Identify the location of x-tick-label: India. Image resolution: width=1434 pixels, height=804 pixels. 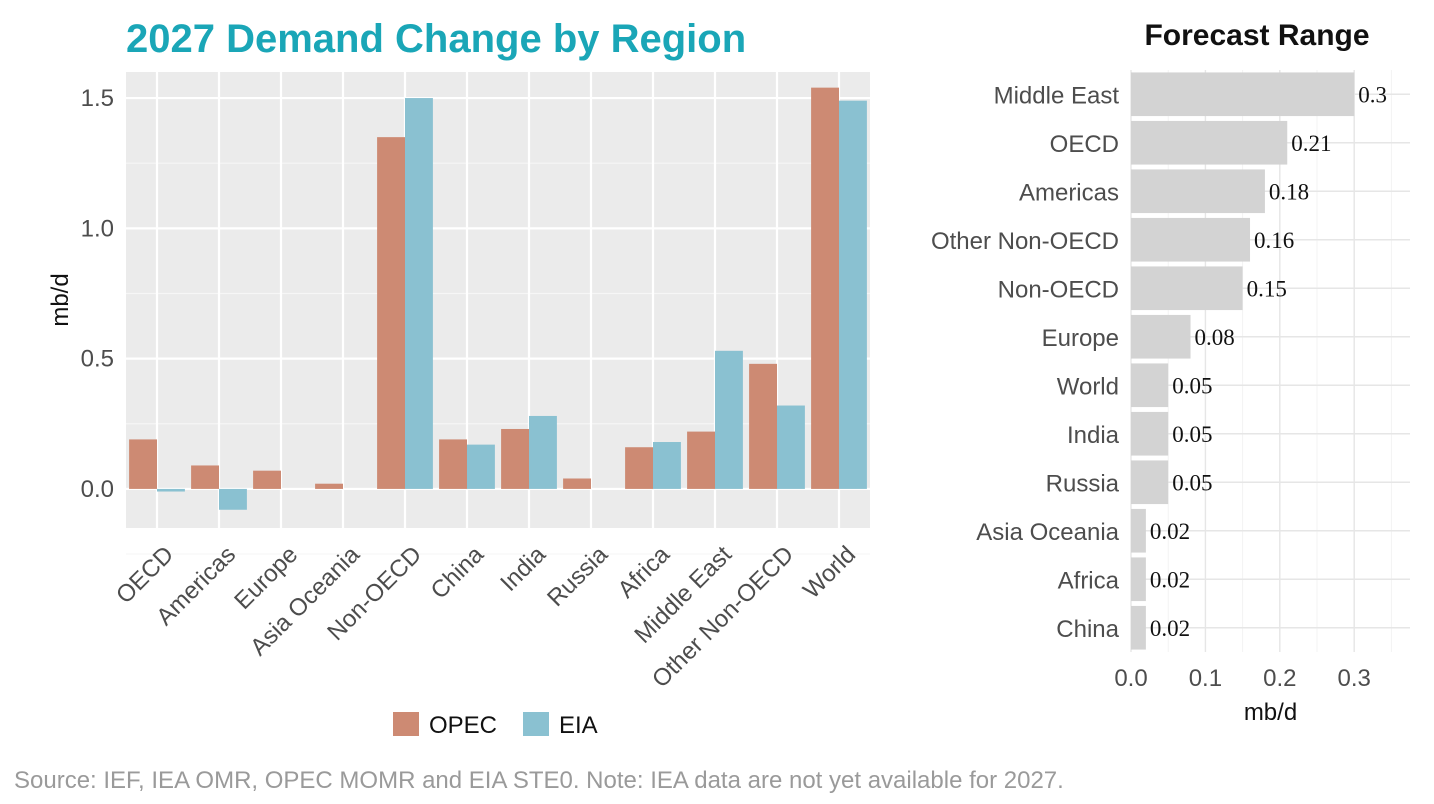
(523, 569).